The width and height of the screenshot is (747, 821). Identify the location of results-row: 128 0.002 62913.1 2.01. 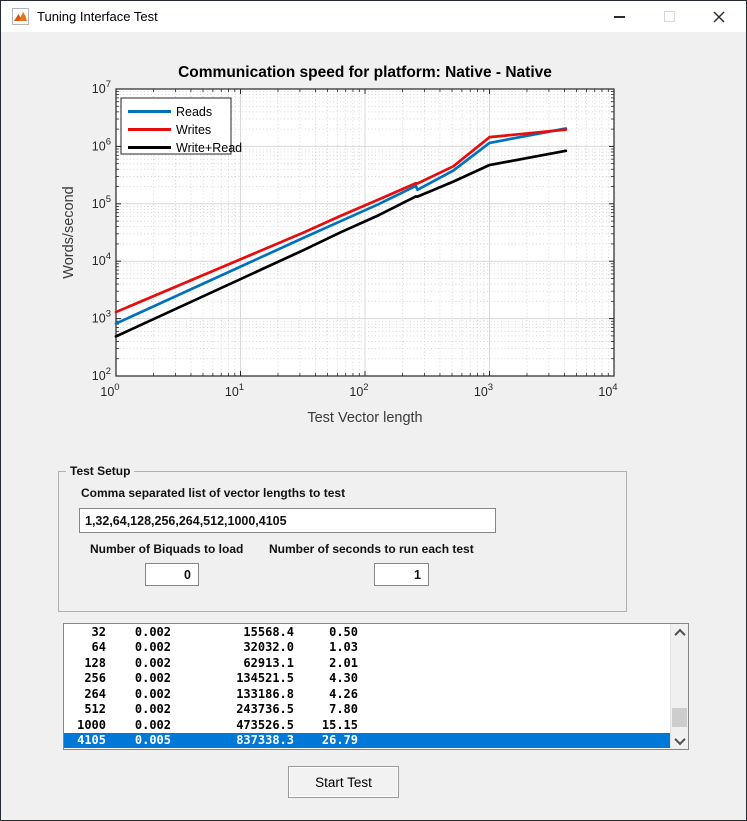
(376, 663).